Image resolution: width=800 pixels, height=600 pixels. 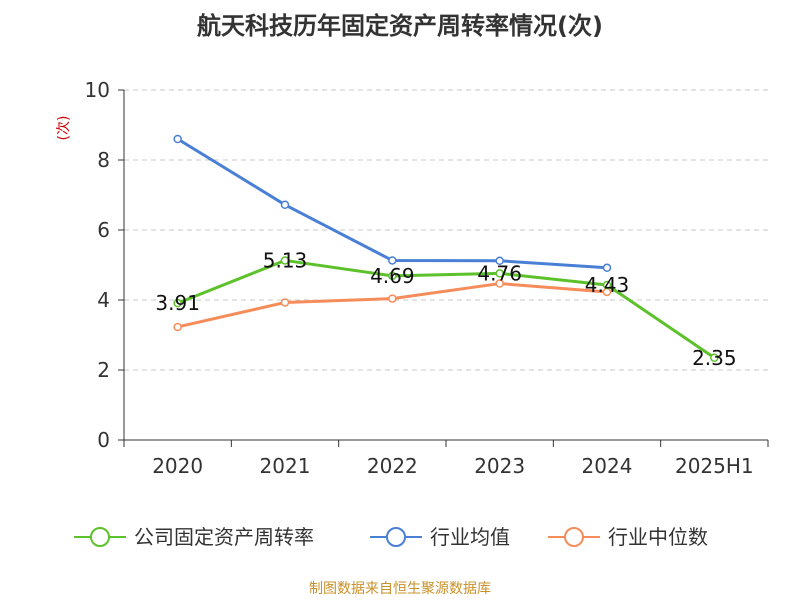 What do you see at coordinates (64, 128) in the screenshot?
I see `y-axis-unit-label: (次)` at bounding box center [64, 128].